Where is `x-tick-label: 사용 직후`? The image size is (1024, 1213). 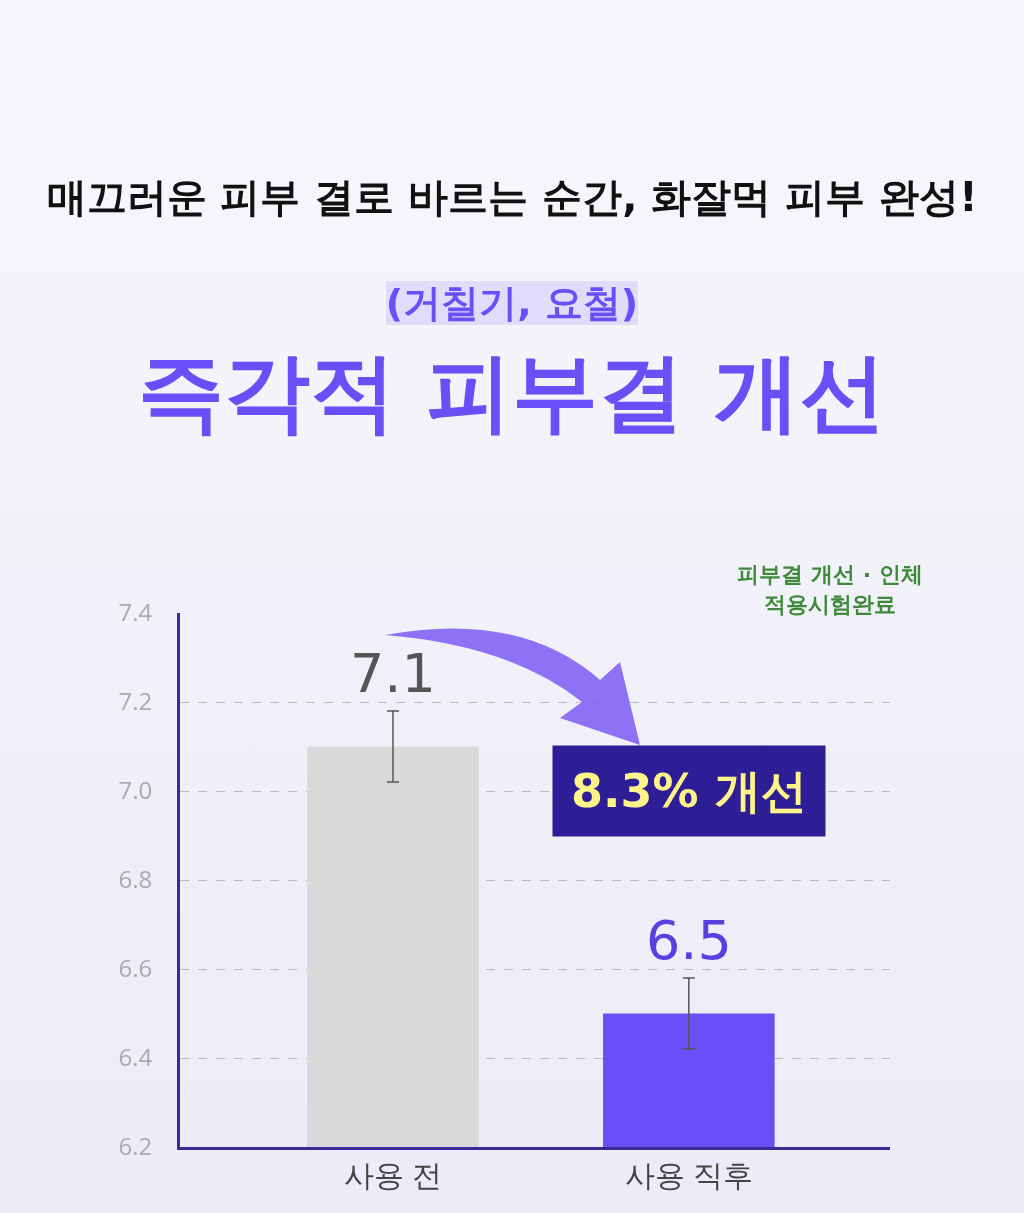 x-tick-label: 사용 직후 is located at coordinates (688, 1174).